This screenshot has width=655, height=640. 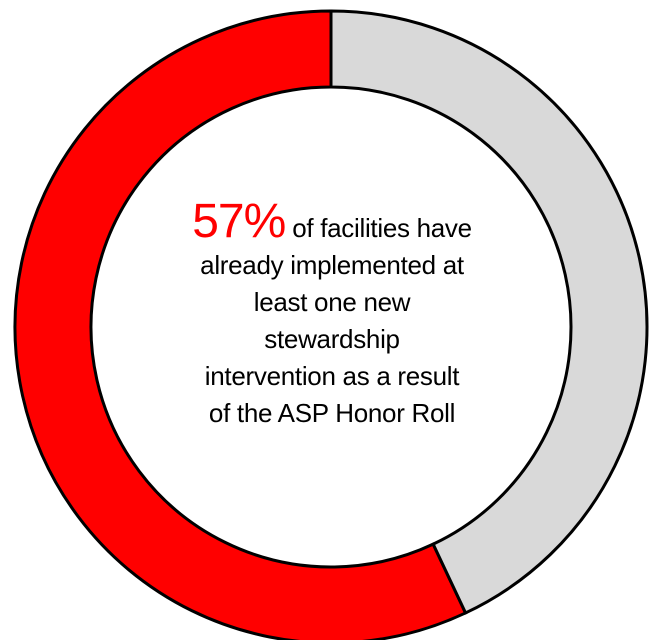 What do you see at coordinates (239, 221) in the screenshot?
I see `callout-percent: 57%` at bounding box center [239, 221].